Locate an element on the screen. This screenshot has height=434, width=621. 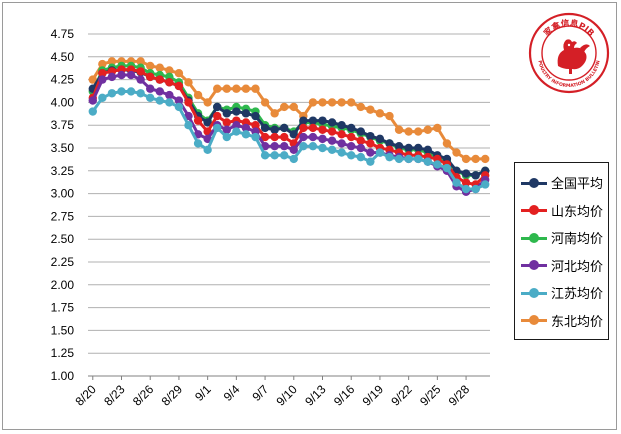
logo-seal-icon: 家禽信息PIB POULTRY INFORMATION BULLETIN is located at coordinates (569, 53).